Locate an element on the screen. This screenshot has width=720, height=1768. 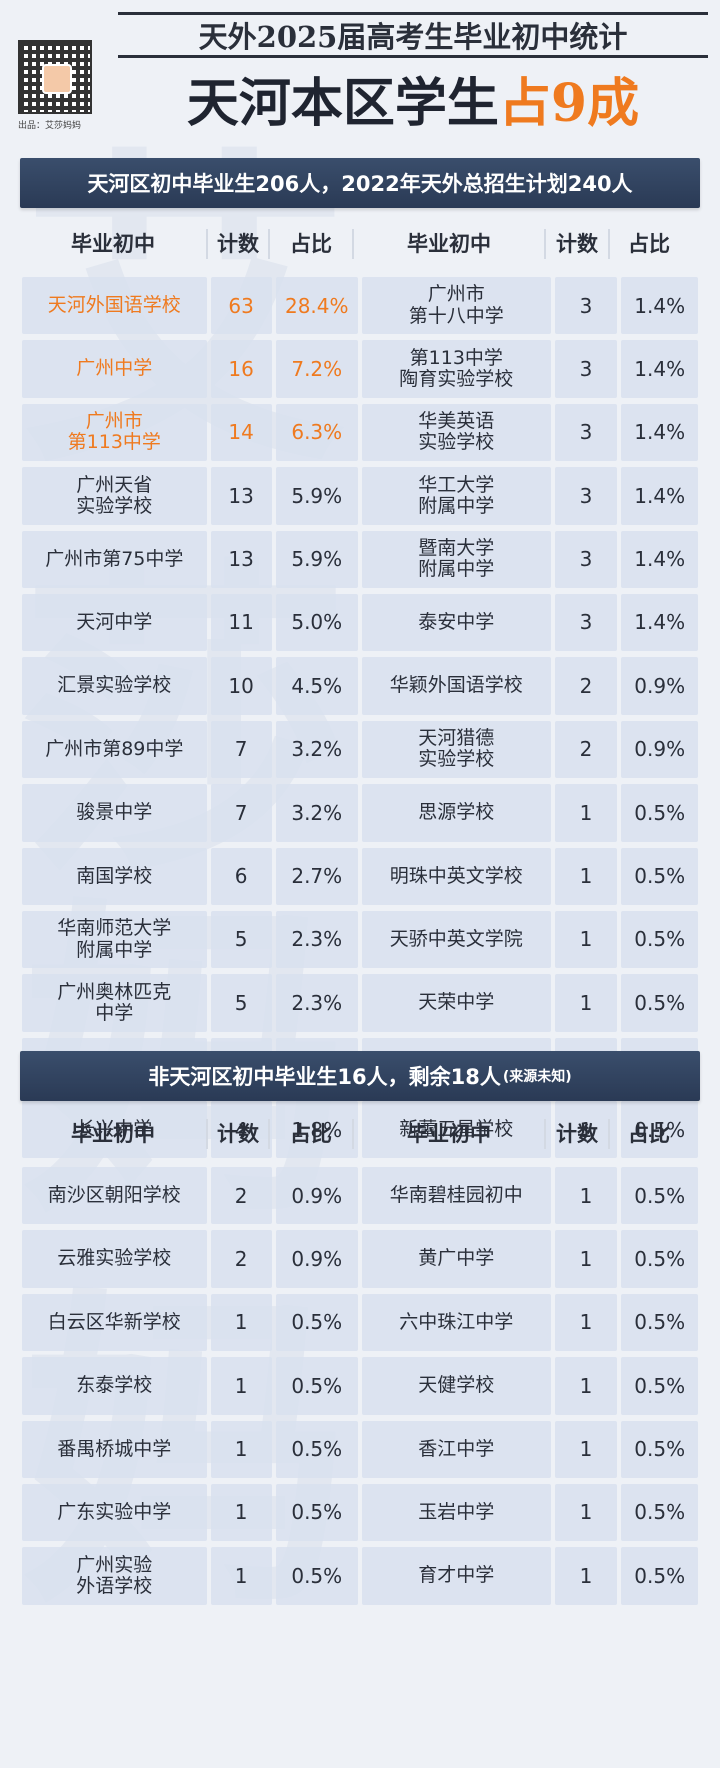
table-row: 广州中学 16 7.2% 第113中学 陶育实验学校 3 1.4% is located at coordinates (360, 368).